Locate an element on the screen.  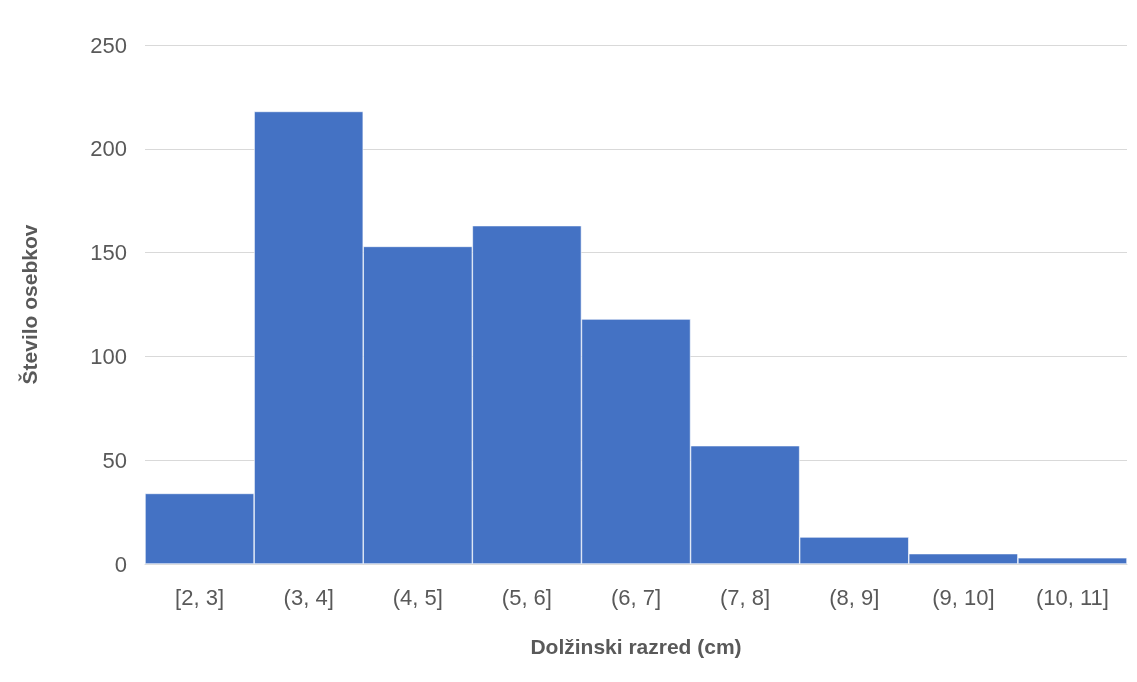
x-tick-label: (3, 4] is located at coordinates (308, 597).